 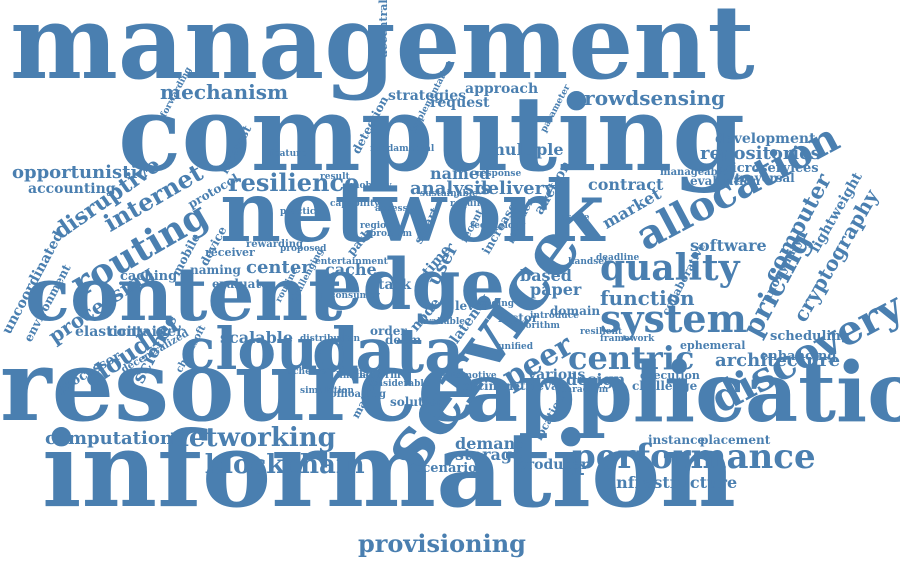 What do you see at coordinates (618, 258) in the screenshot?
I see `word-deadline: deadline` at bounding box center [618, 258].